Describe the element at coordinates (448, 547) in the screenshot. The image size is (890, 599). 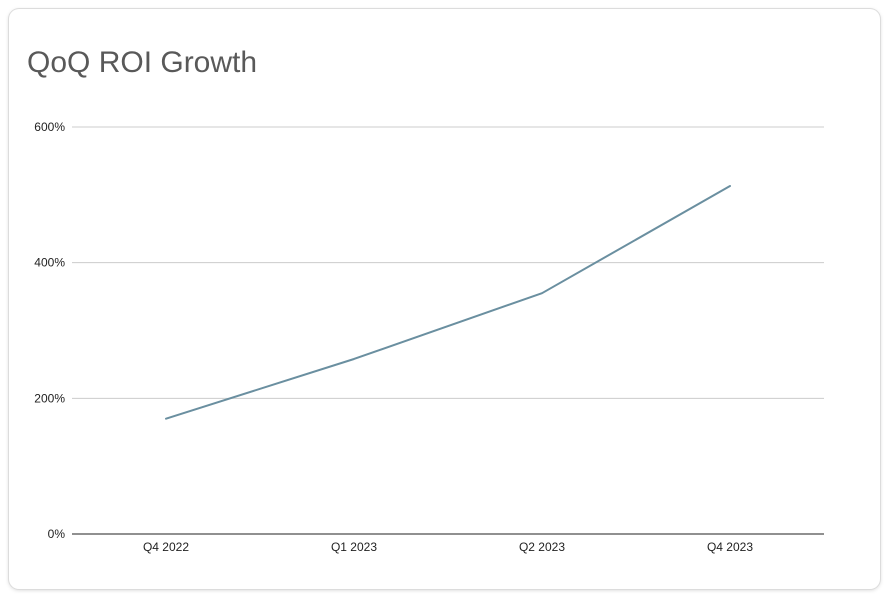
I see `x-axis-ticks: Q4 2022 Q1 2023 Q2 2023 Q4 2023` at that location.